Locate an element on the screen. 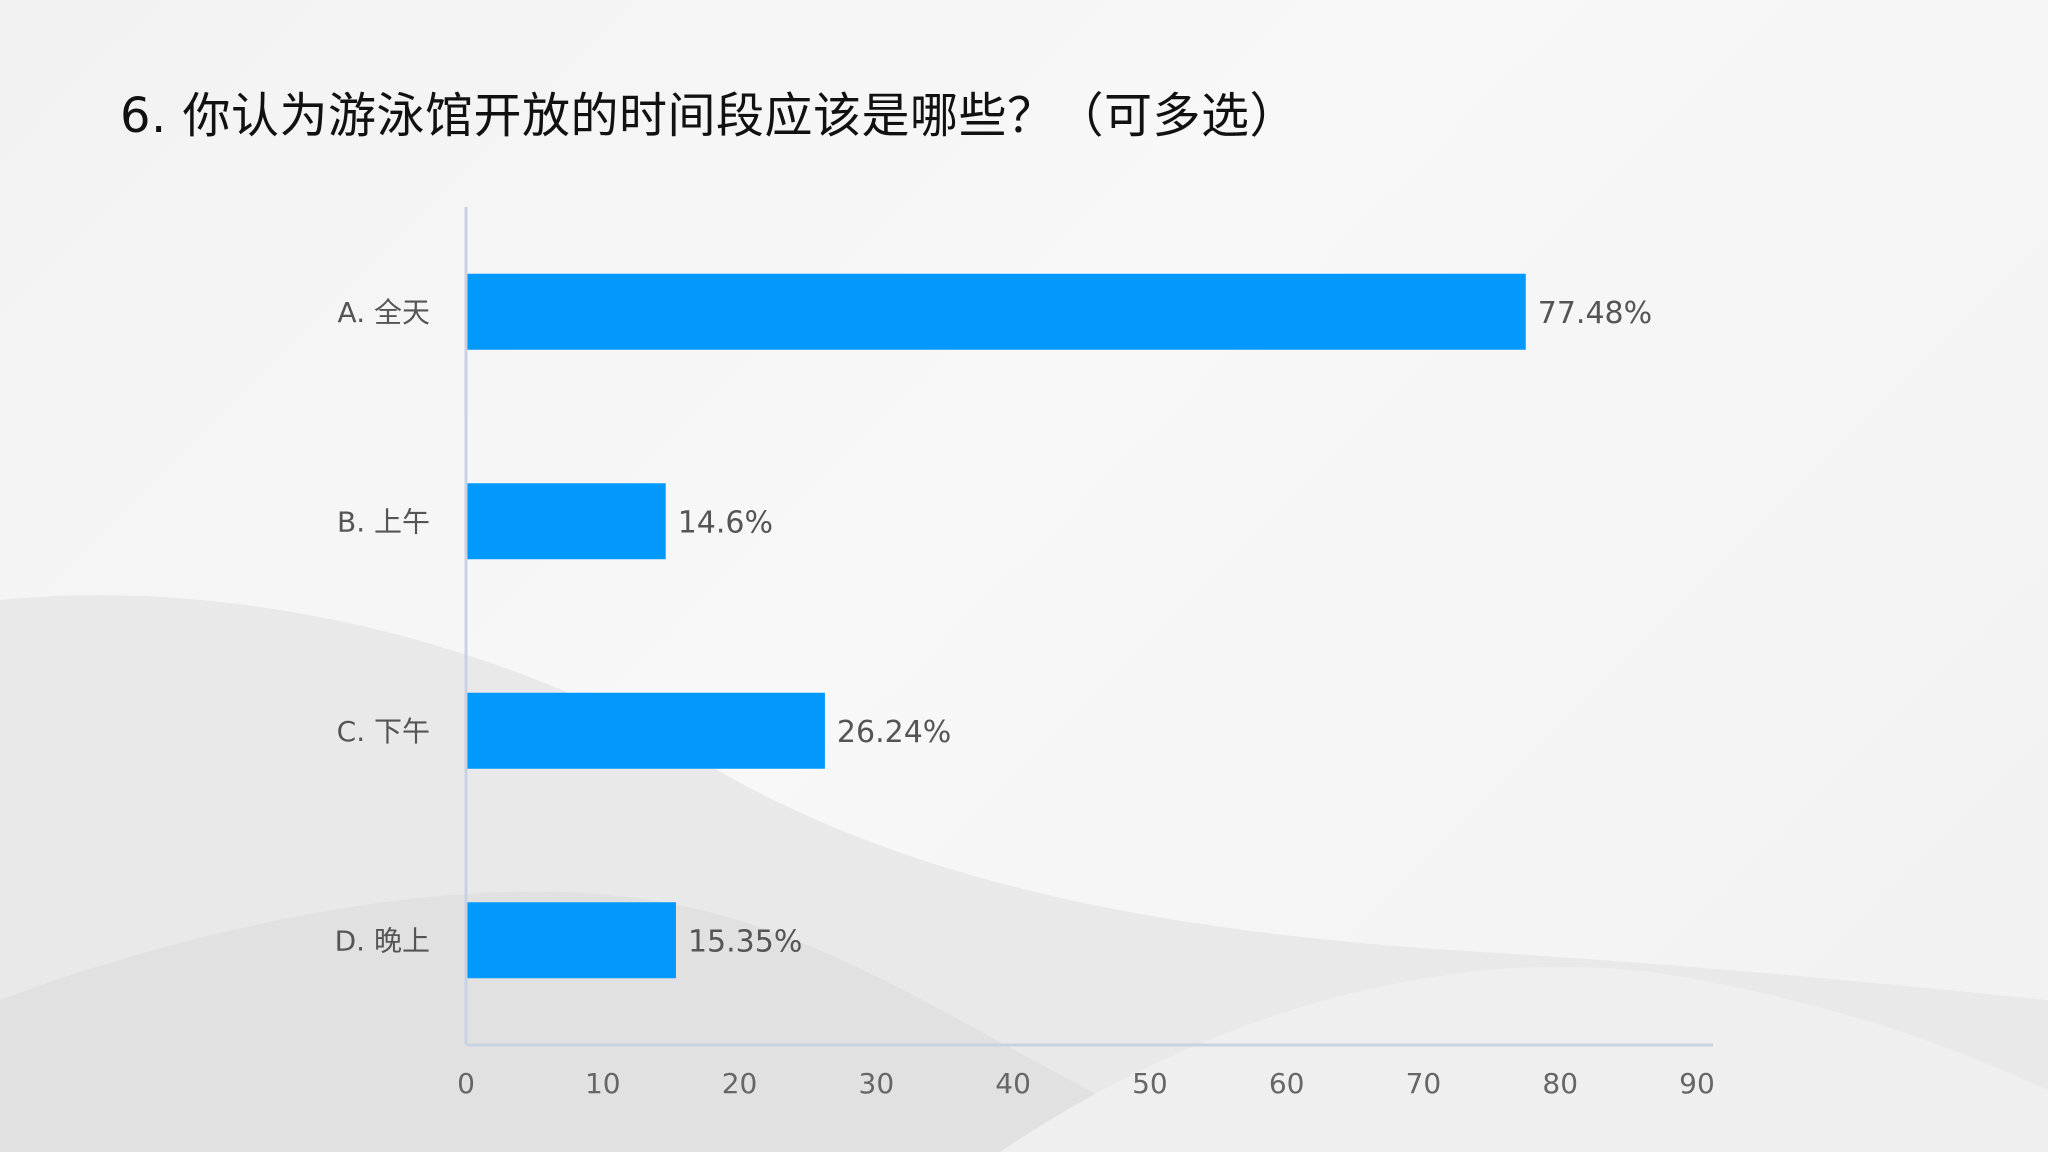 This screenshot has height=1152, width=2048. x-tick-label: 30 is located at coordinates (877, 1083).